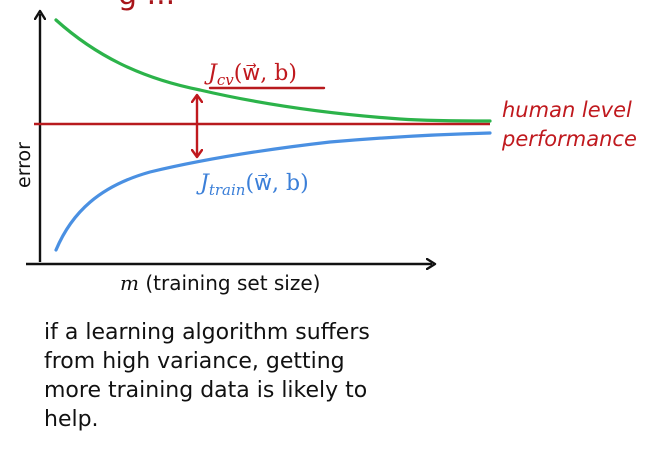 The width and height of the screenshot is (669, 452). Describe the element at coordinates (211, 73) in the screenshot. I see `cv-label-main: J` at that location.